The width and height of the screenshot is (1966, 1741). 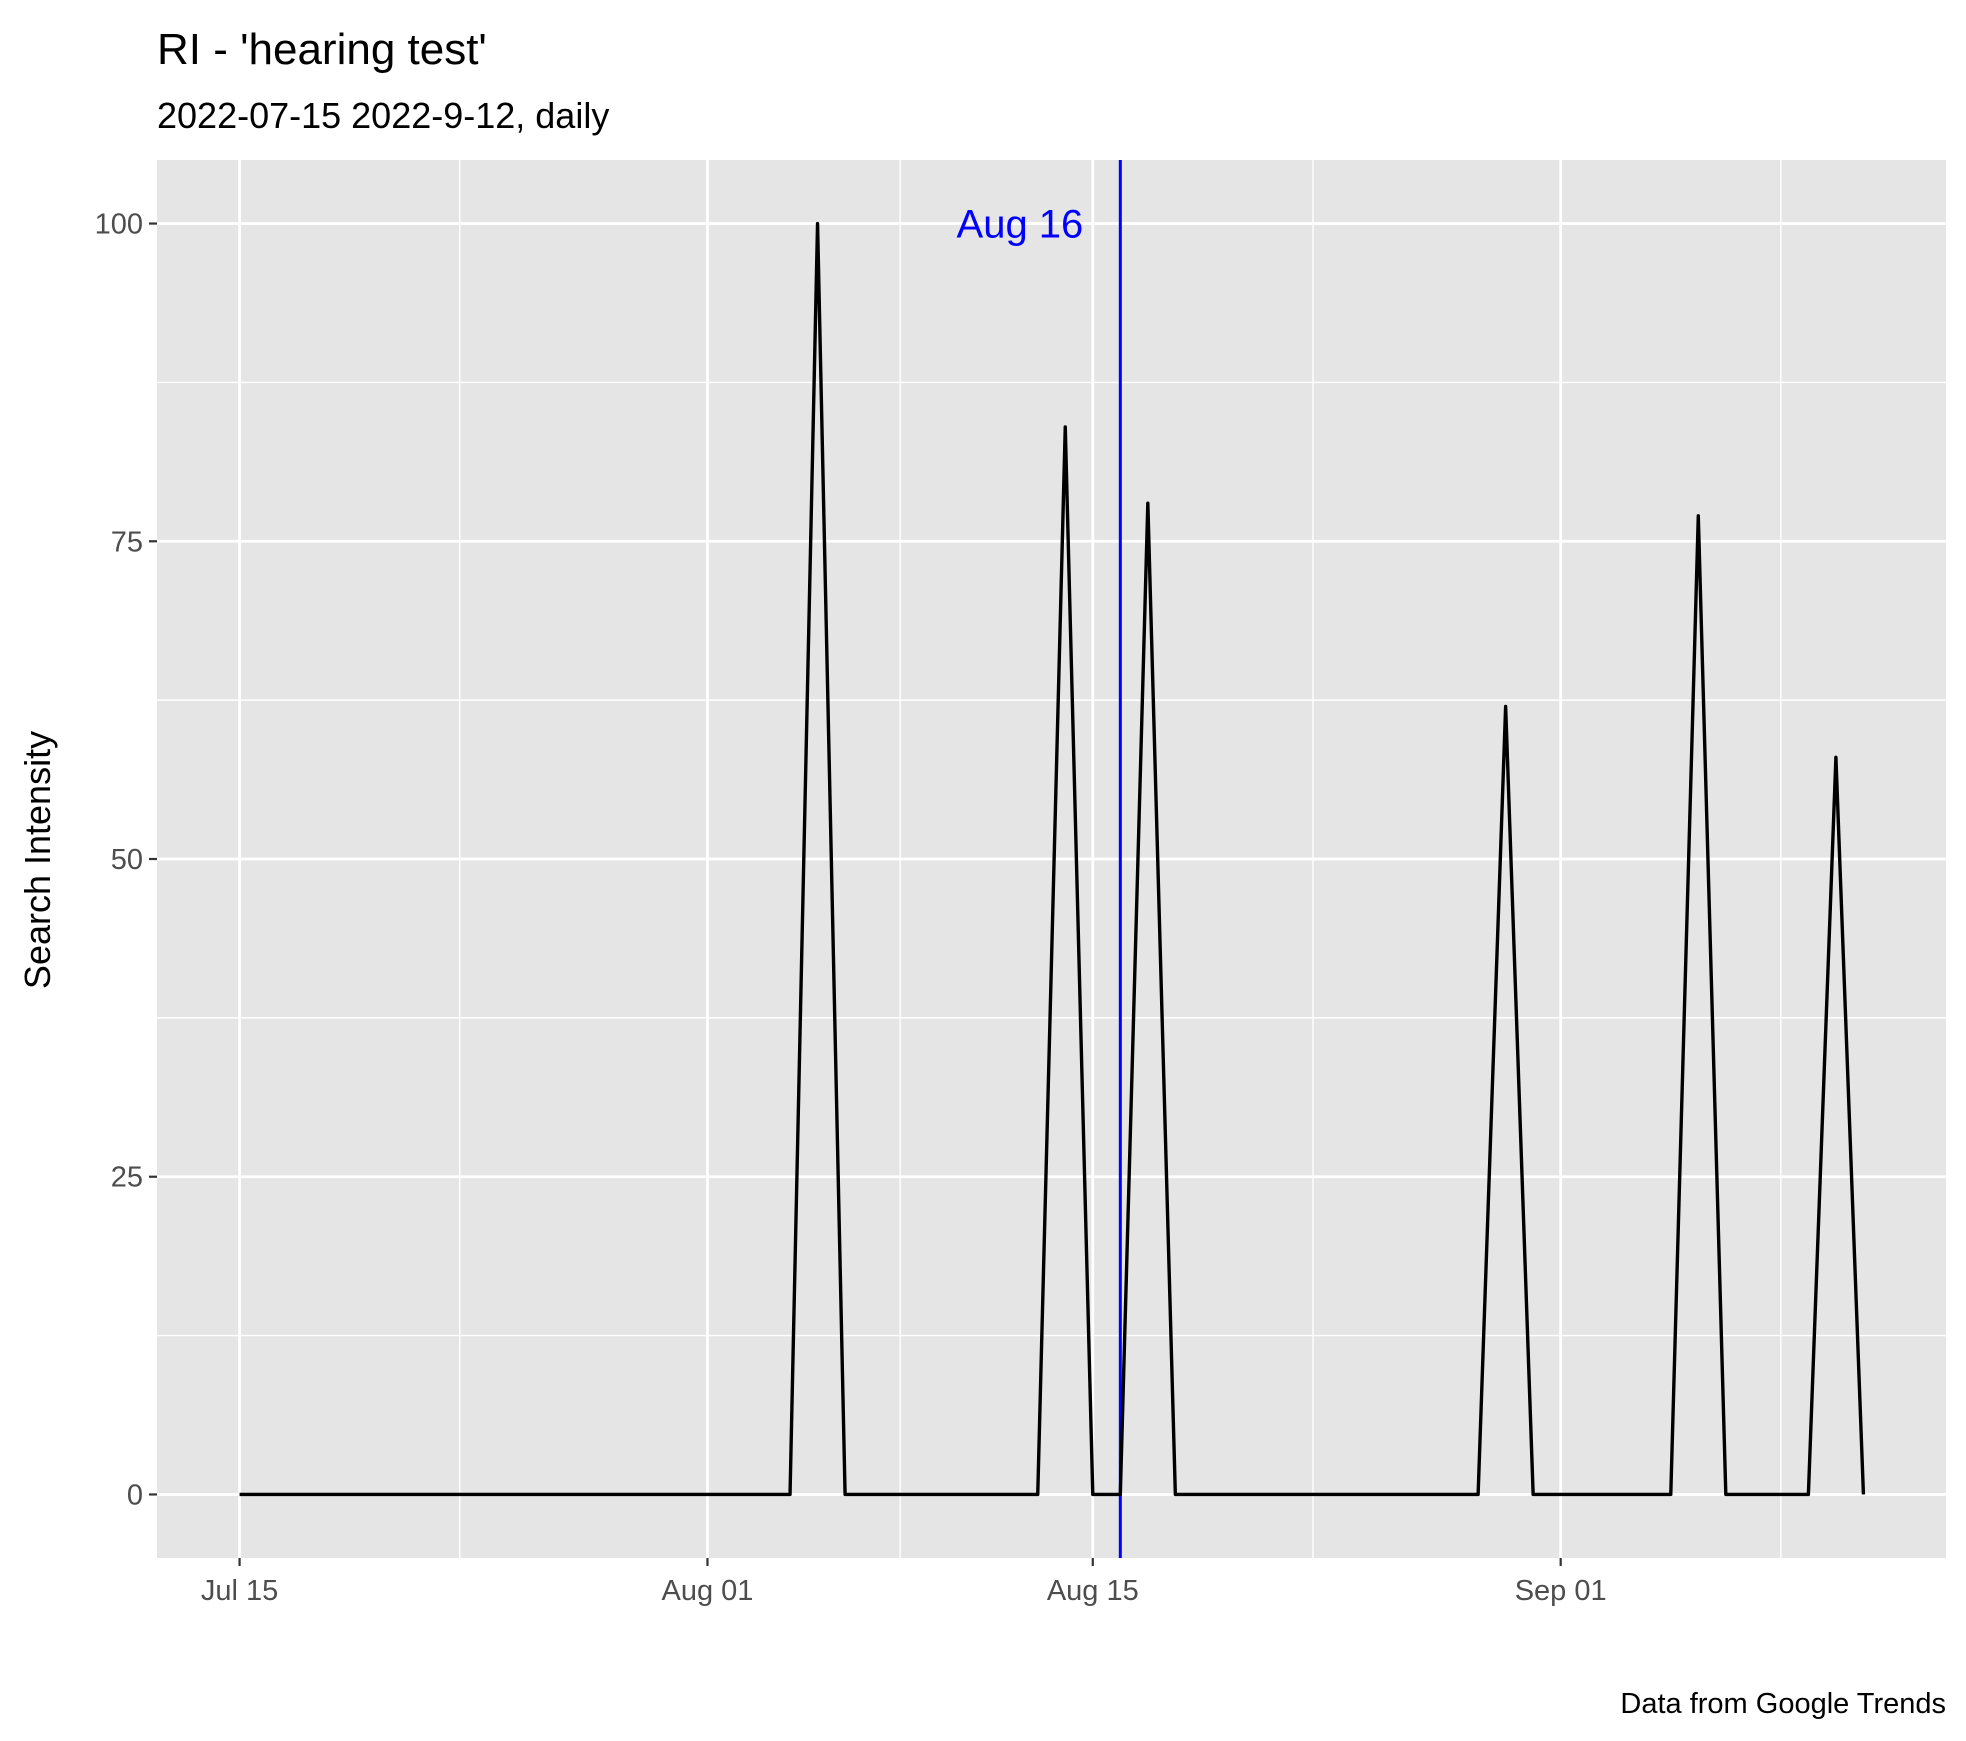 What do you see at coordinates (708, 1591) in the screenshot?
I see `x-tick-label: Aug 01` at bounding box center [708, 1591].